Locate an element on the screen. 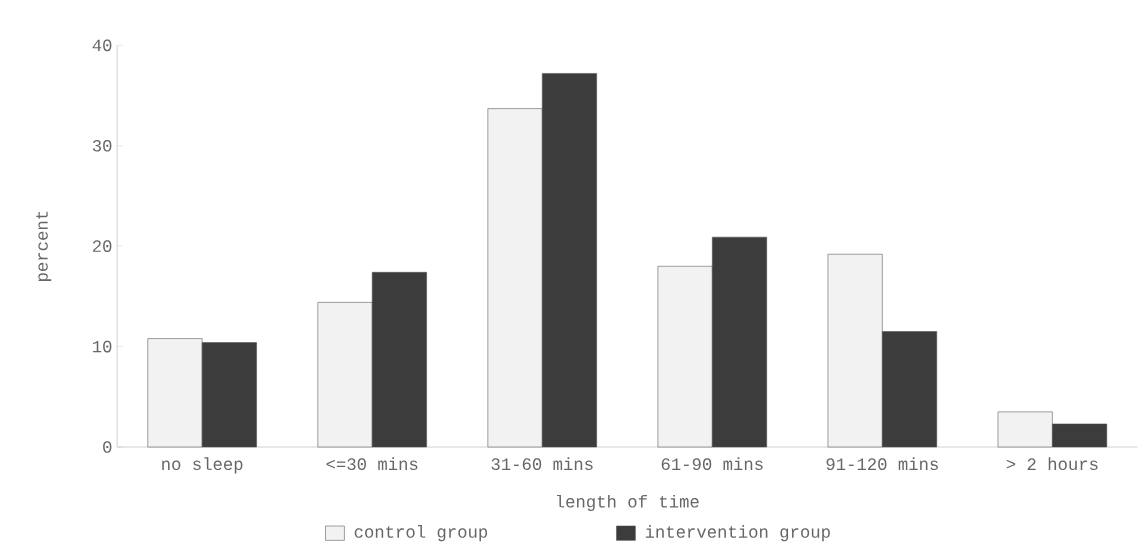  x-tick-label: 31-60 mins is located at coordinates (542, 464).